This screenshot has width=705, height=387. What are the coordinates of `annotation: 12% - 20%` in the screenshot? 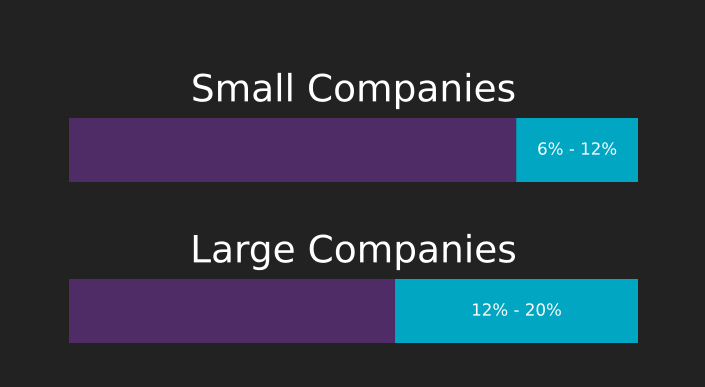 It's located at (517, 309).